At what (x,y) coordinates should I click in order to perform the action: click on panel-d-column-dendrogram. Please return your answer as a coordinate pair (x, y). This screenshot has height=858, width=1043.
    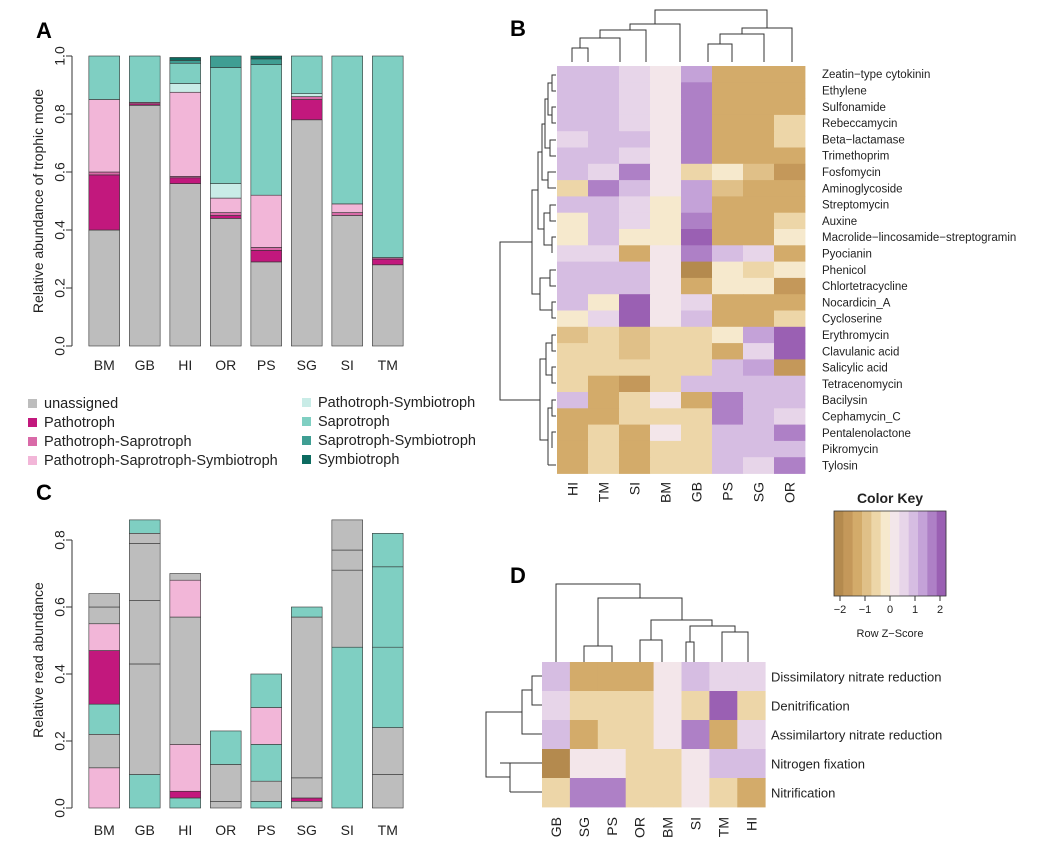
    Looking at the image, I should click on (652, 622).